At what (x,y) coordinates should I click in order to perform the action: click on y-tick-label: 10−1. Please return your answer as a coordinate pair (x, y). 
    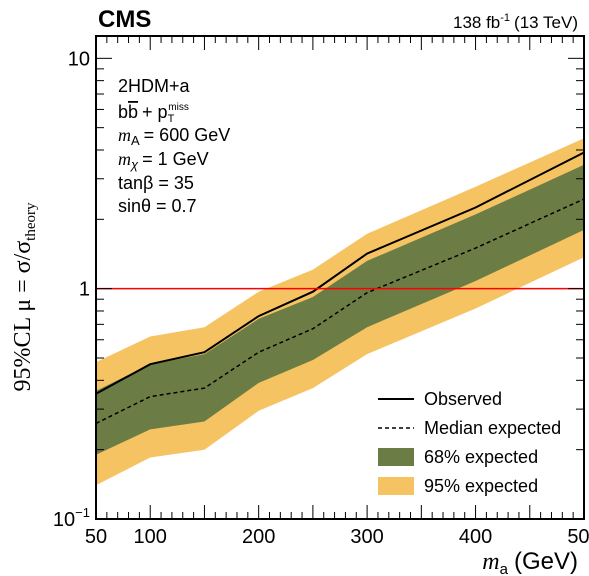
    Looking at the image, I should click on (71, 518).